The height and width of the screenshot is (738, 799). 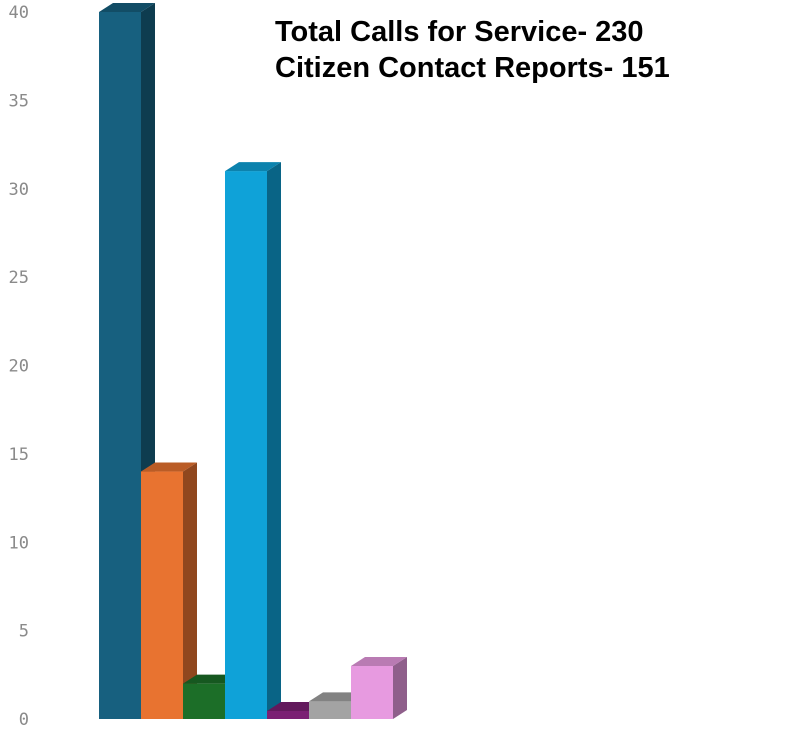 I want to click on y-tick-label: 0, so click(x=24, y=720).